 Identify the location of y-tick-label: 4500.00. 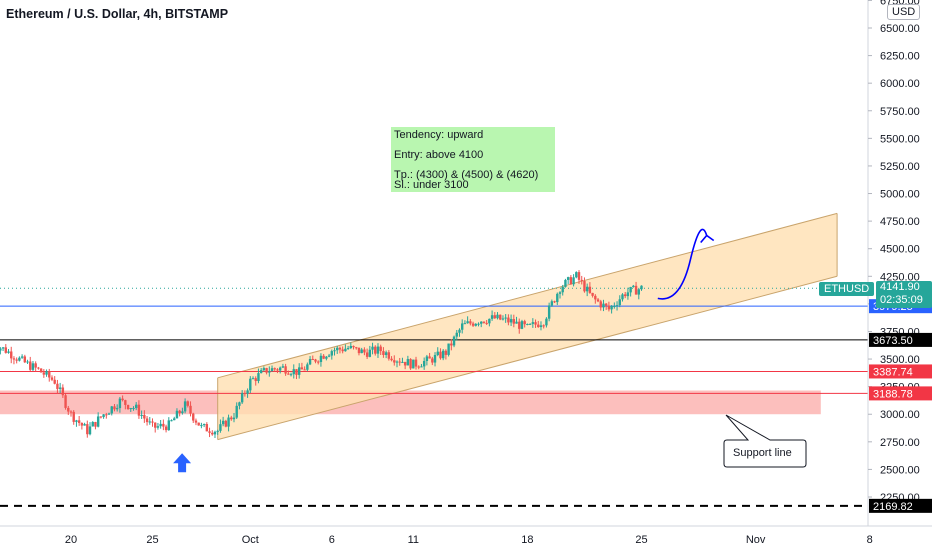
(900, 250).